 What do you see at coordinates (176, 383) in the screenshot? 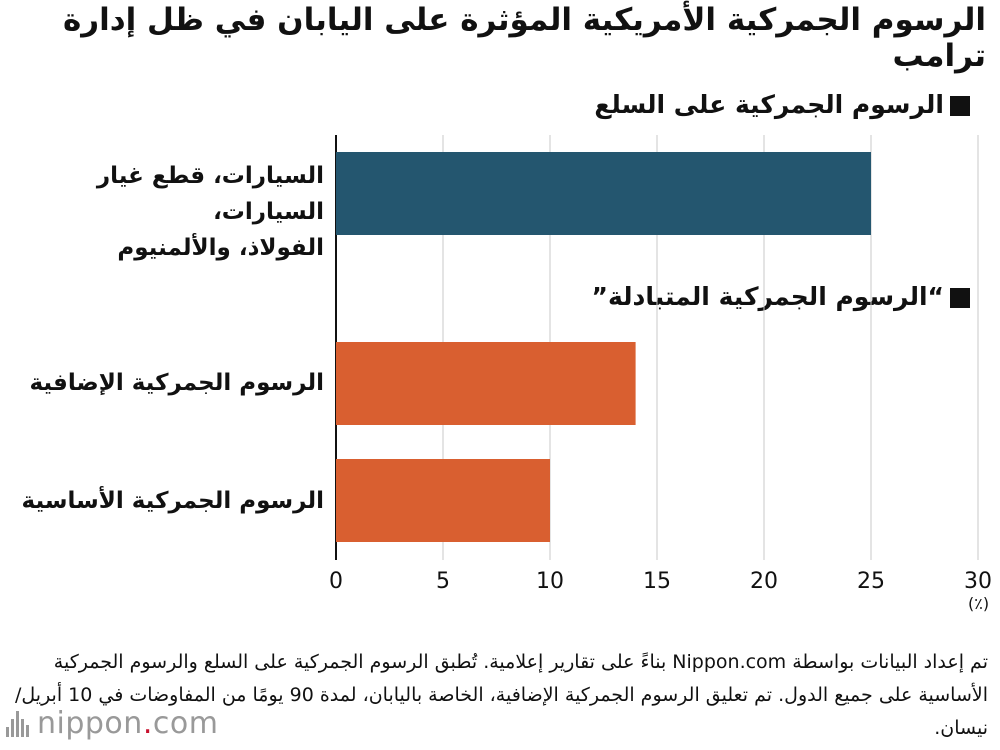
I see `category-label-line: الرسوم الجمركية الإضافية` at bounding box center [176, 383].